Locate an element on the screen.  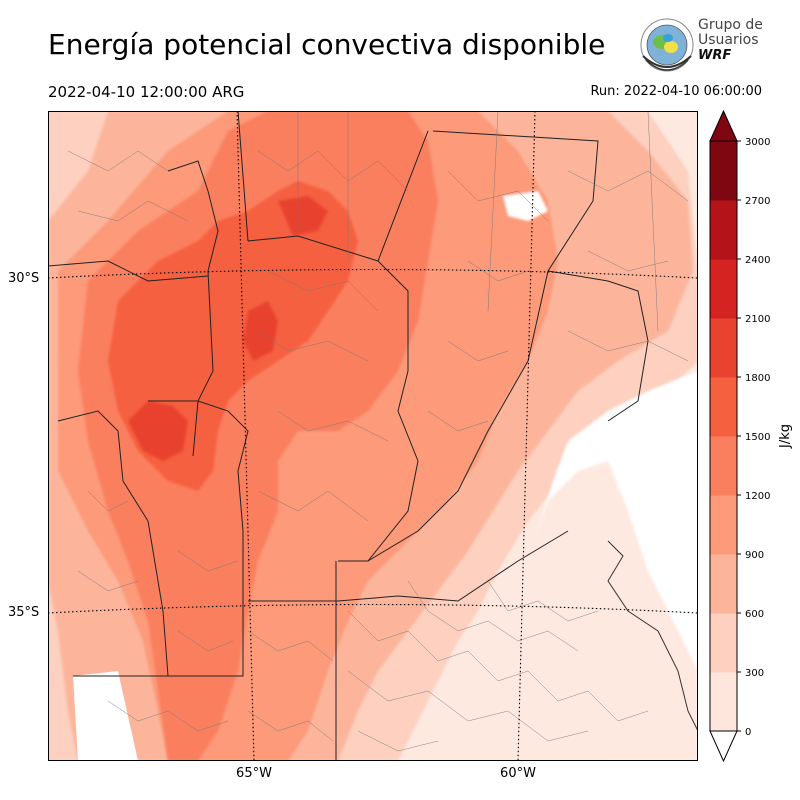
cape-low-southwest is located at coordinates (105, 716).